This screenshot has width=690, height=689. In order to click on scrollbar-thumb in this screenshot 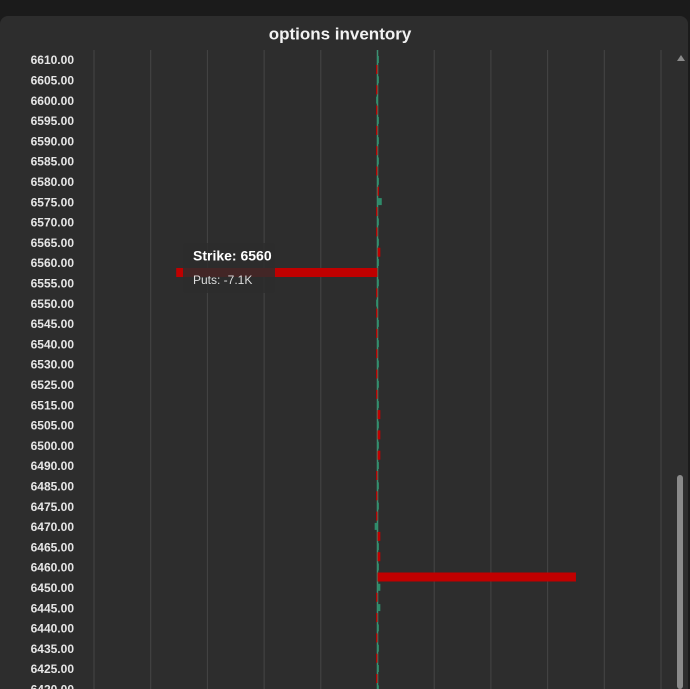, I will do `click(680, 582)`.